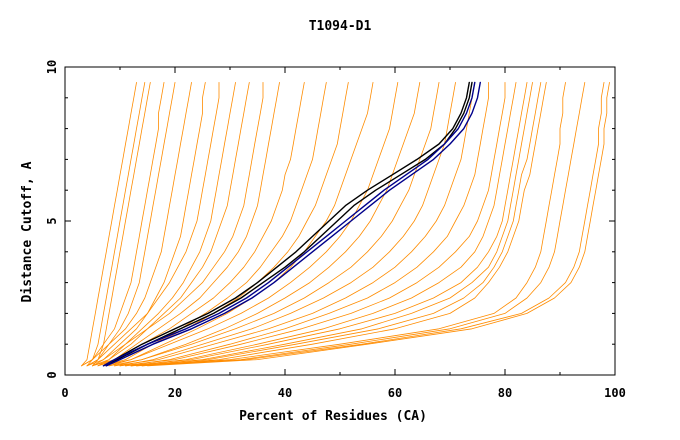  Describe the element at coordinates (333, 416) in the screenshot. I see `x-axis-label: Percent of Residues (CA)` at that location.